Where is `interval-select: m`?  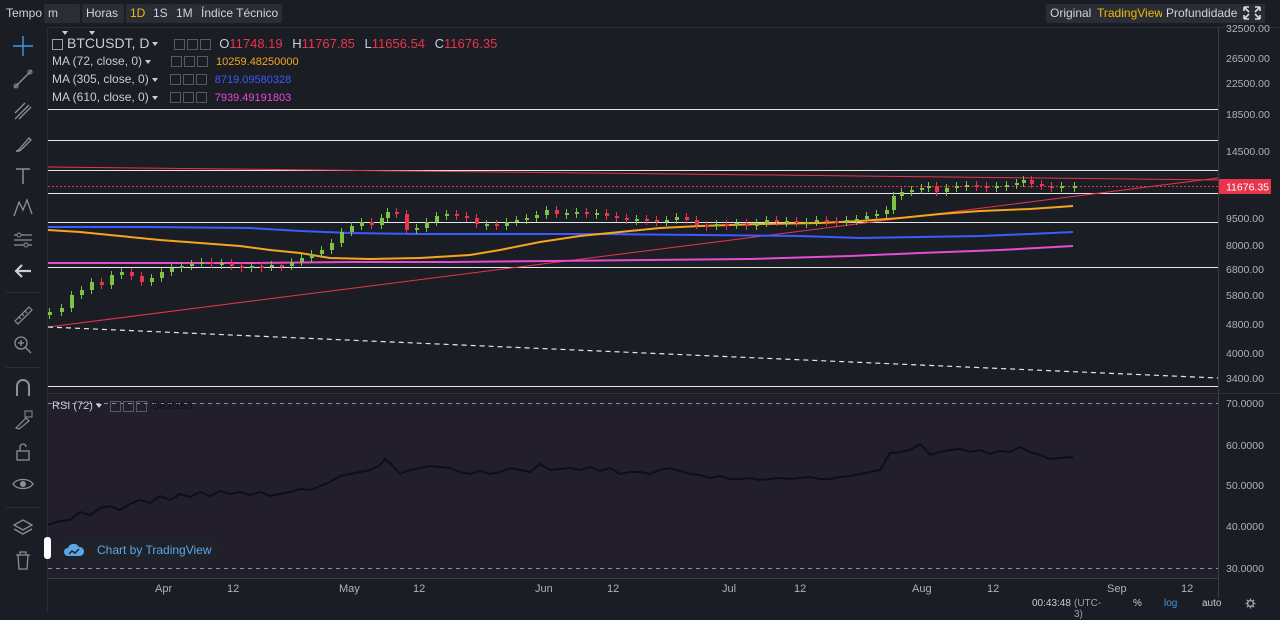 interval-select: m is located at coordinates (62, 19).